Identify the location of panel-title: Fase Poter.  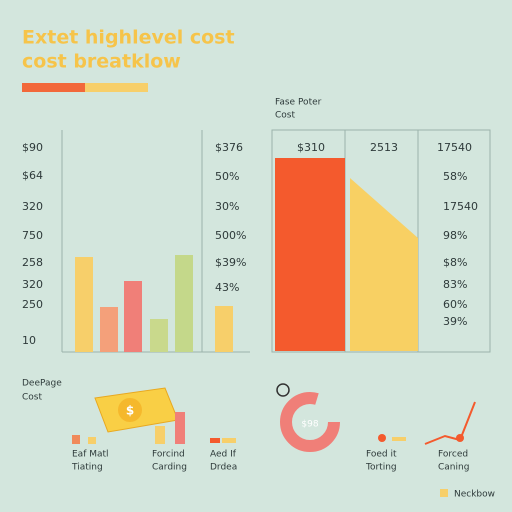
(298, 103).